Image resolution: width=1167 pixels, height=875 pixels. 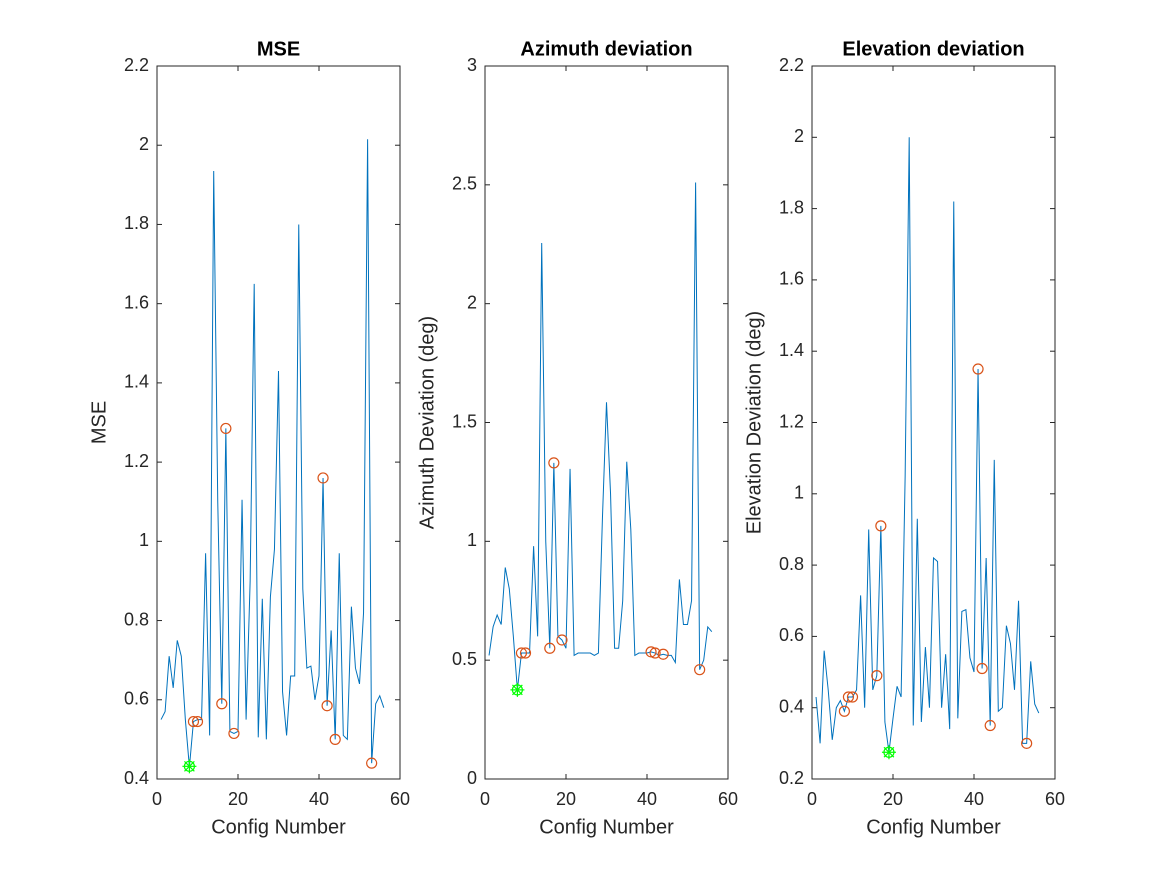 I want to click on y-axis-label: Elevation Deviation (deg), so click(x=754, y=422).